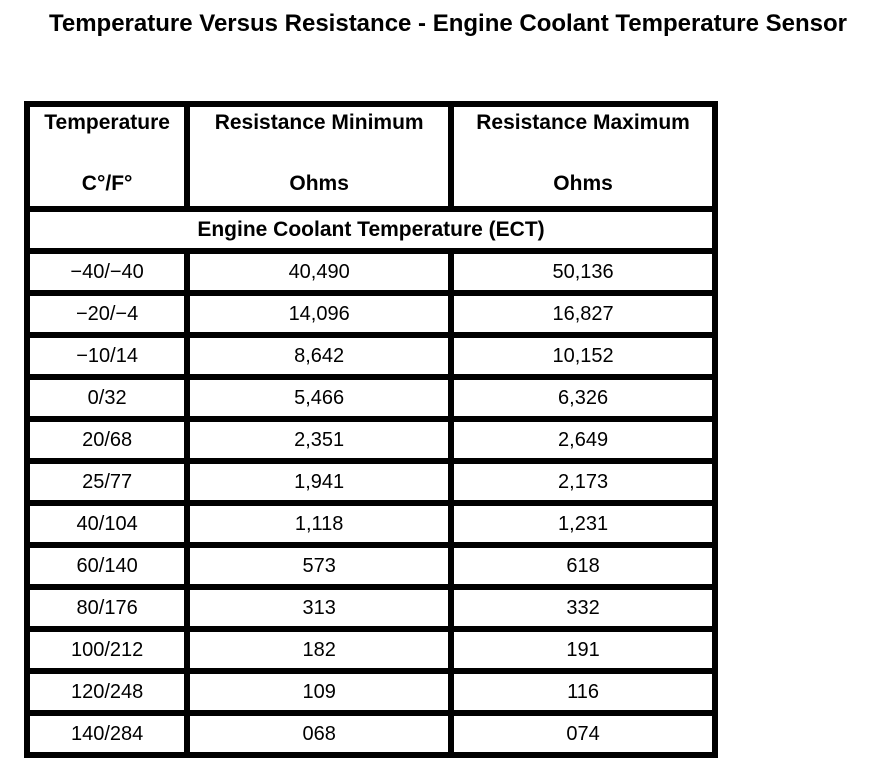 This screenshot has height=778, width=896. What do you see at coordinates (107, 566) in the screenshot?
I see `temperature-cell: 60/140` at bounding box center [107, 566].